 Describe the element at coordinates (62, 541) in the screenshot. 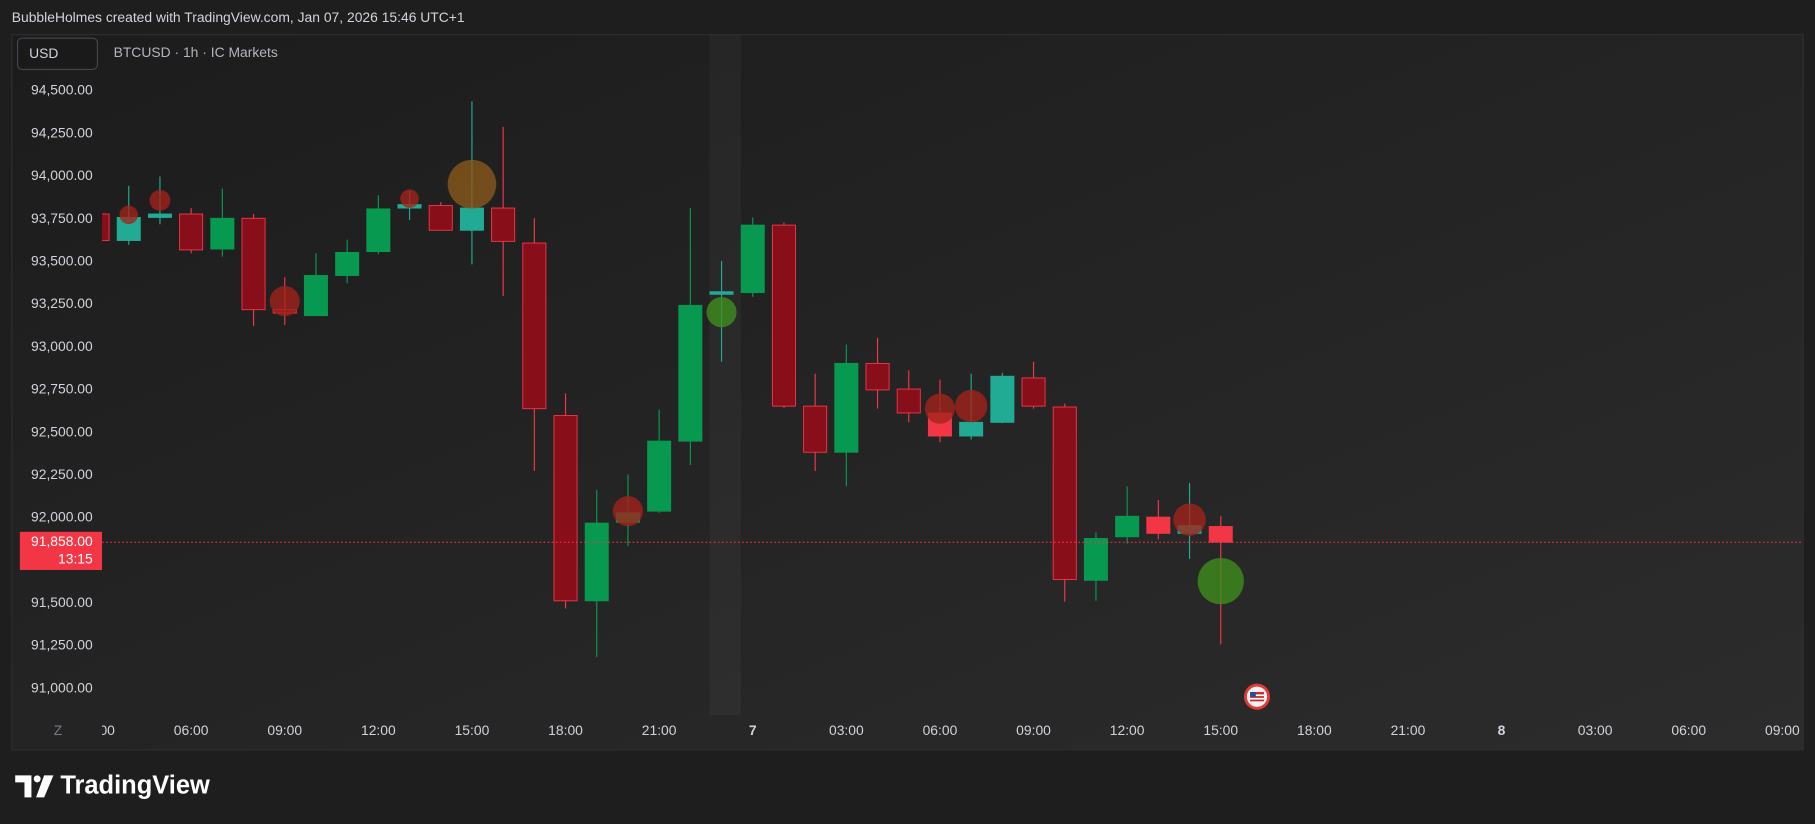

I see `last-price-label: 91,858.00` at that location.